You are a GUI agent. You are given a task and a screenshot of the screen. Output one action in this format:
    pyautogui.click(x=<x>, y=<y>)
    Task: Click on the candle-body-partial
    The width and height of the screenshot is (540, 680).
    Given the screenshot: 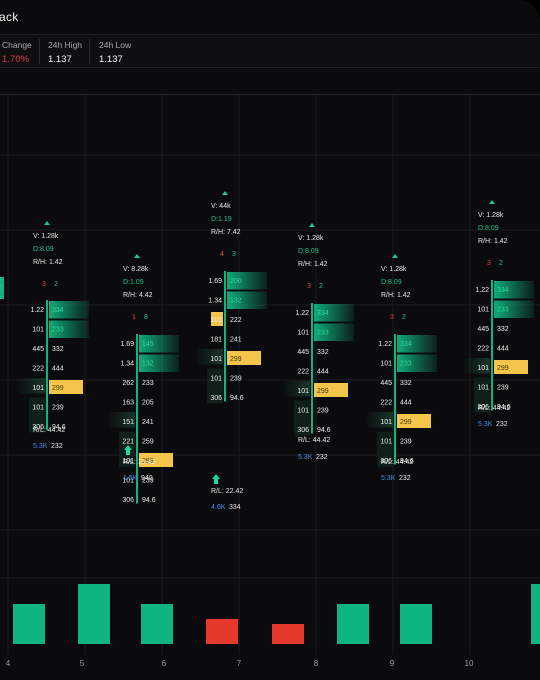 What is the action you would take?
    pyautogui.click(x=2, y=288)
    